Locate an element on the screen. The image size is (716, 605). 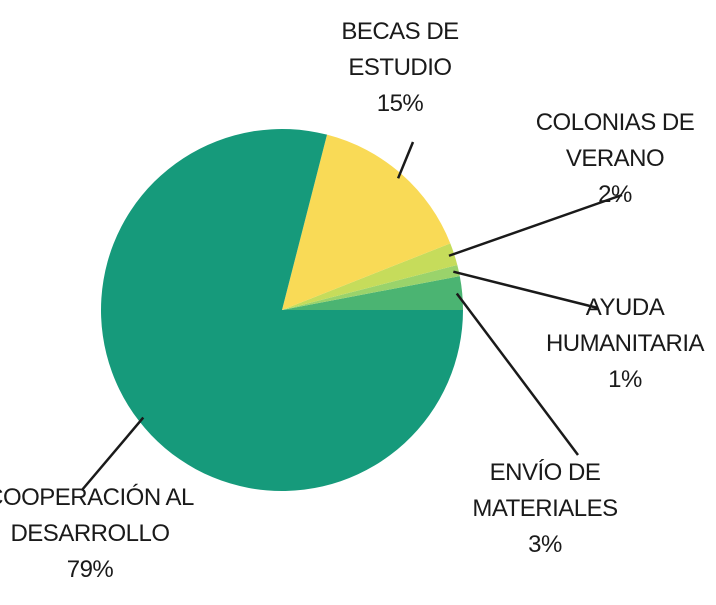
value-label: 79% is located at coordinates (90, 569).